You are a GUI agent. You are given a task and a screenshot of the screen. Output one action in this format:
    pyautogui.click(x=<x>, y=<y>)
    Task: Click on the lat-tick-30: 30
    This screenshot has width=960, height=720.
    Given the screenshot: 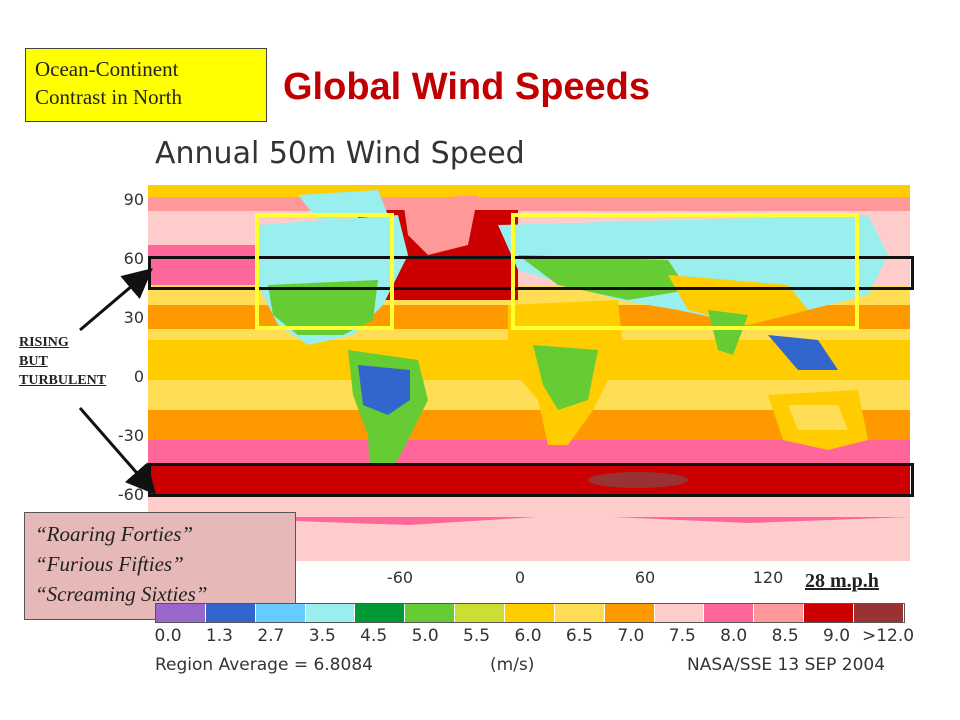 What is the action you would take?
    pyautogui.click(x=133, y=317)
    